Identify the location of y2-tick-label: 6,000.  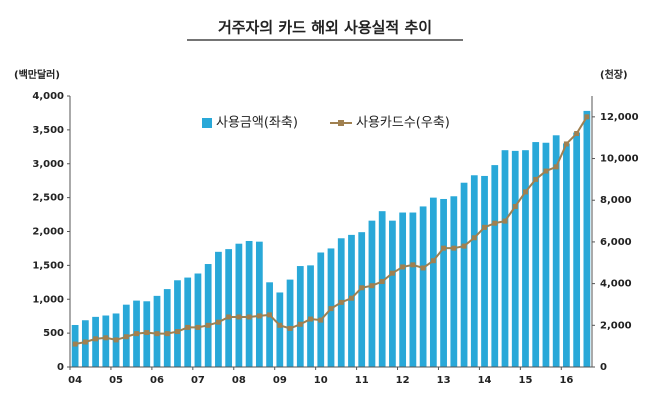
(616, 242).